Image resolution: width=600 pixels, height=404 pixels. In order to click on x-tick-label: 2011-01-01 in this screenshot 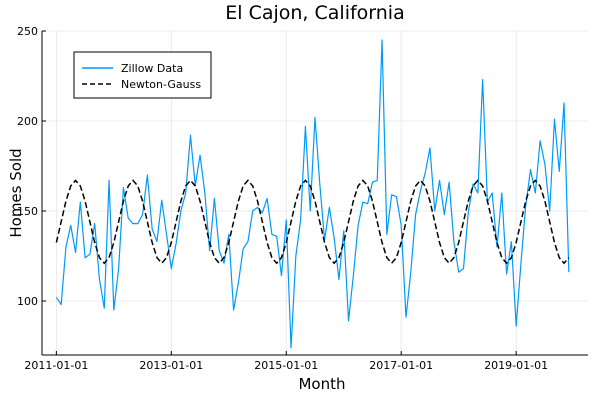, I will do `click(56, 365)`.